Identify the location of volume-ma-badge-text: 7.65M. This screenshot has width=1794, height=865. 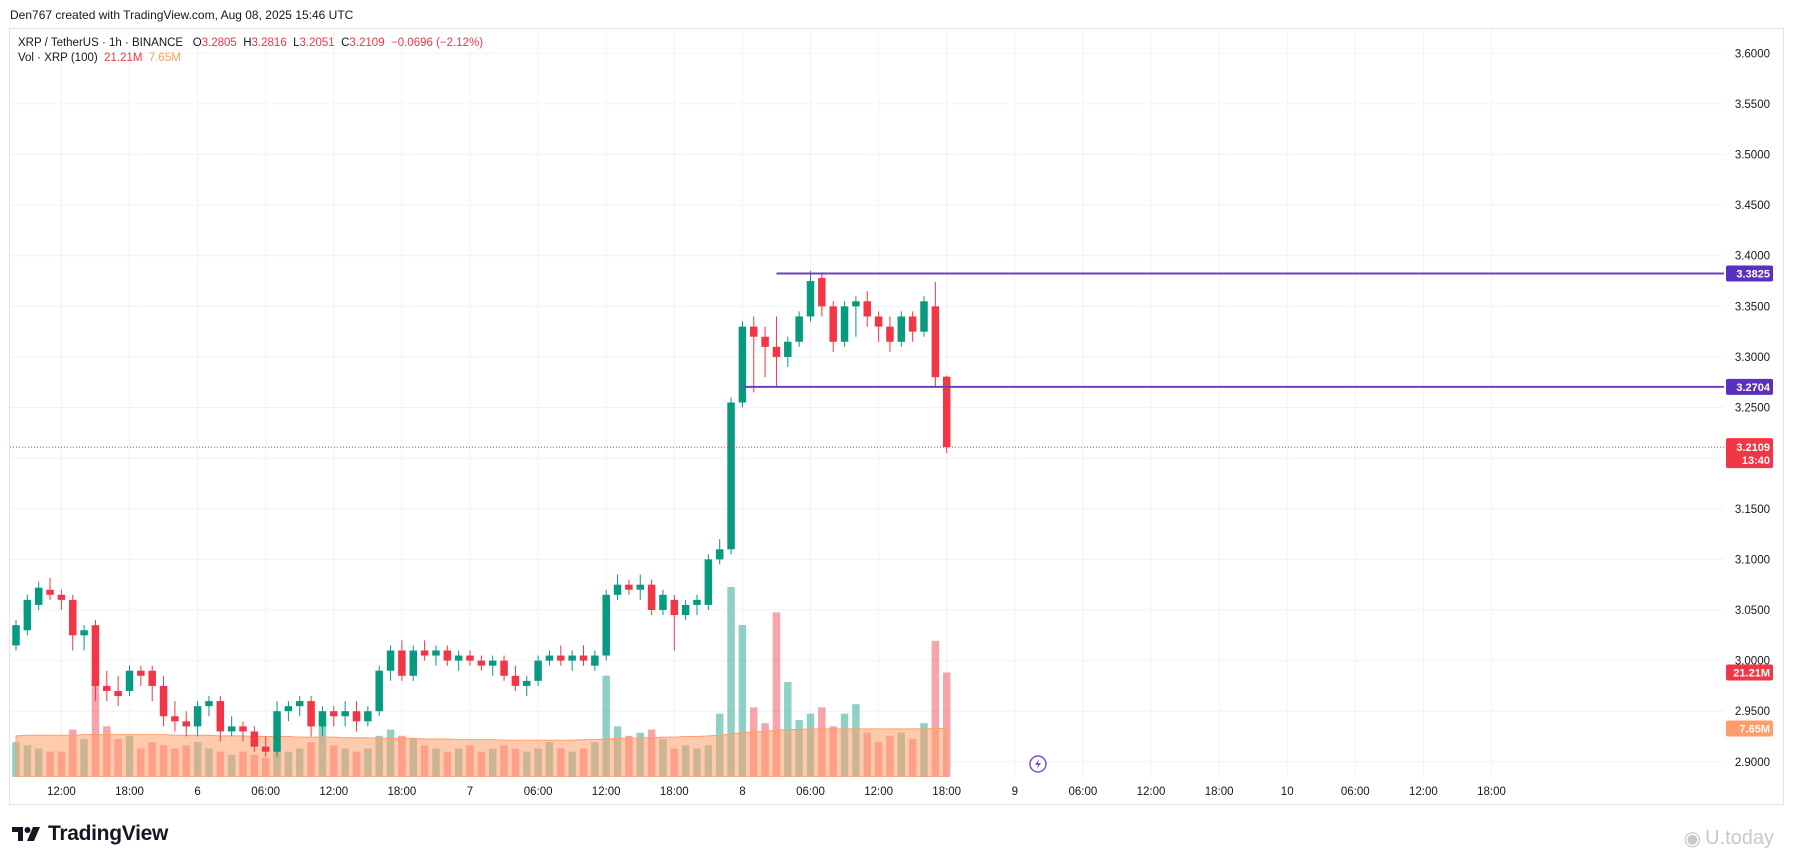
(1754, 730).